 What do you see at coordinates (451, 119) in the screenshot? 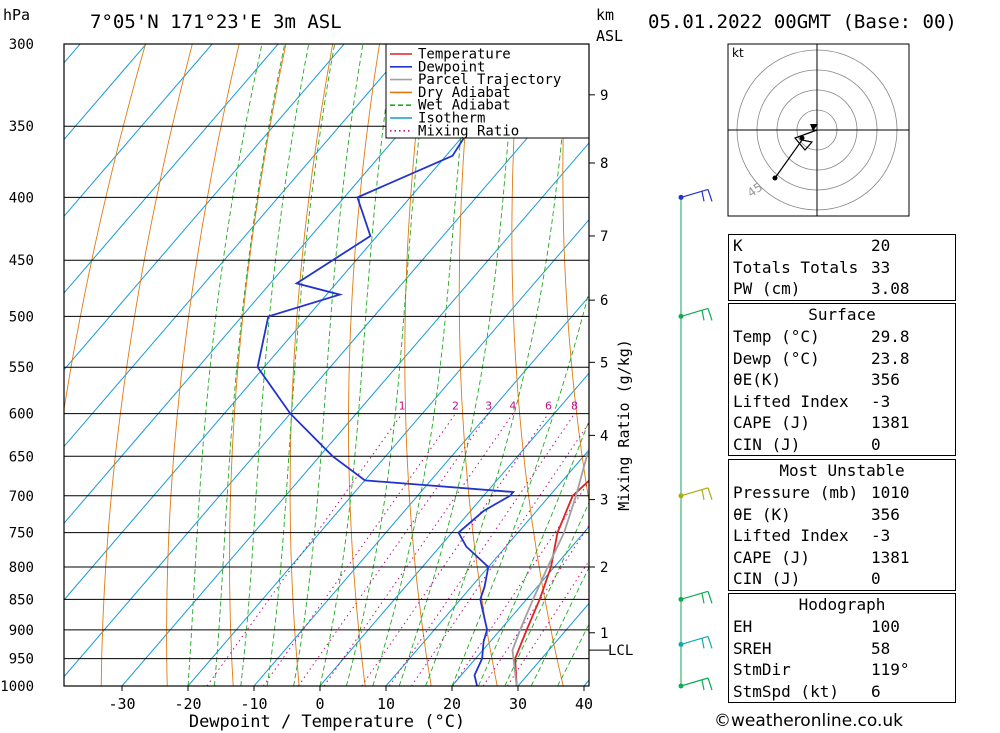
I see `legend-item: Isotherm` at bounding box center [451, 119].